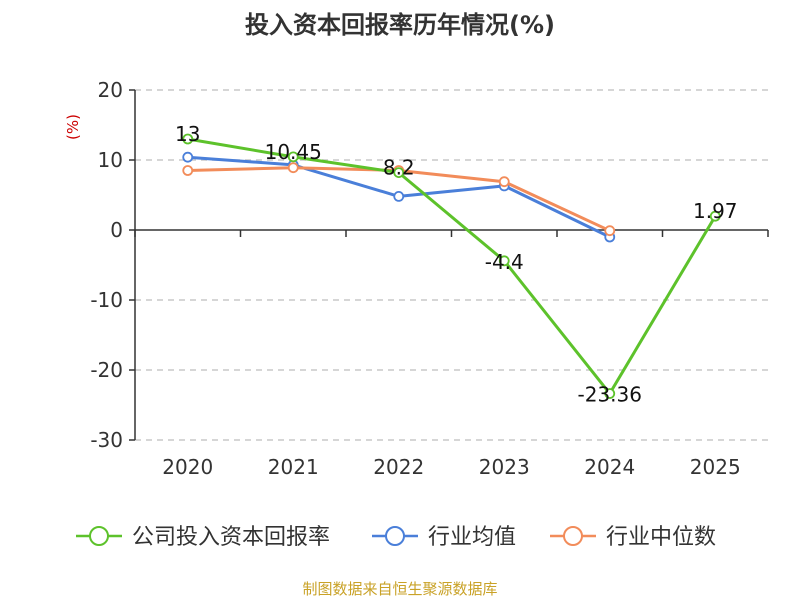  Describe the element at coordinates (187, 467) in the screenshot. I see `x-tick-label-2020: 2020` at that location.